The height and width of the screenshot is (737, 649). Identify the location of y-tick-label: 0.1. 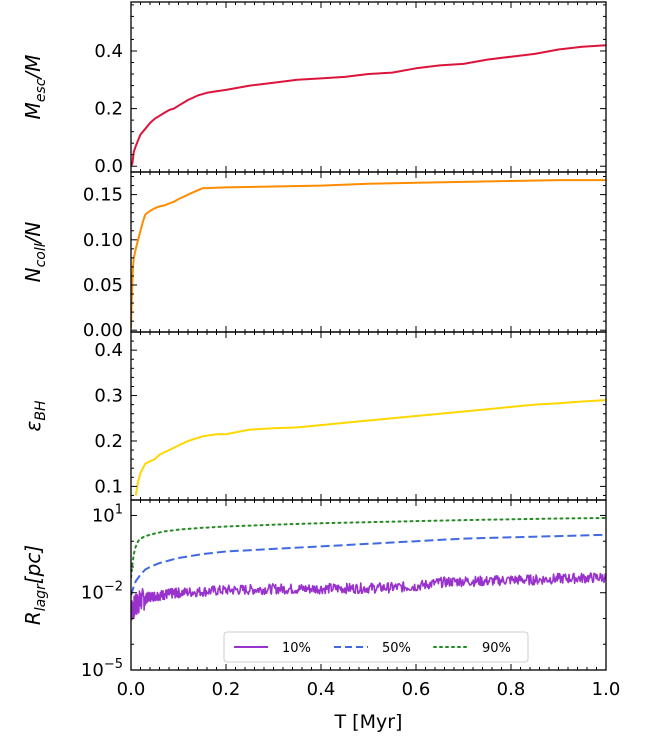
(108, 486).